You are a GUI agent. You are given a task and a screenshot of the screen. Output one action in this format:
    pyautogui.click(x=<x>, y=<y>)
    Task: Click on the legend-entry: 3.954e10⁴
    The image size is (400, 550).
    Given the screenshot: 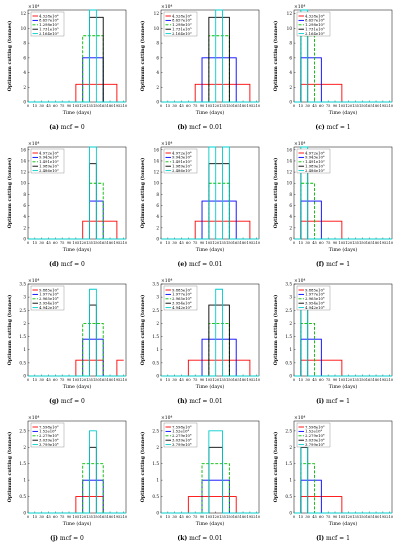 What is the action you would take?
    pyautogui.click(x=182, y=303)
    